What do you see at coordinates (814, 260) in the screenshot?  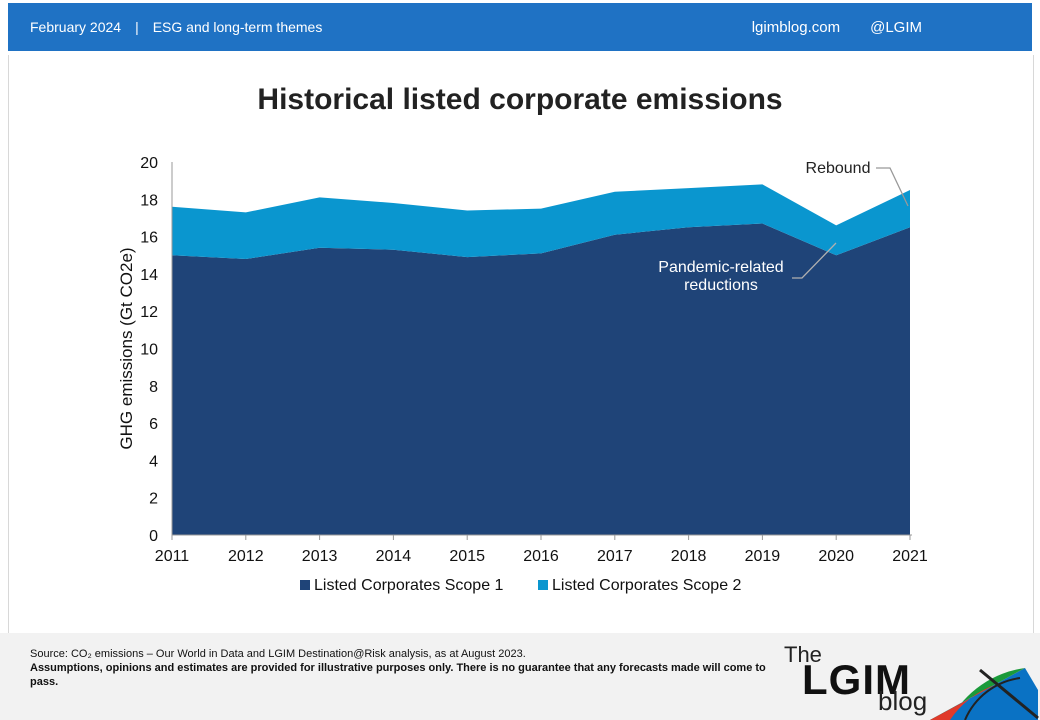 I see `annotation-pandemic-leader` at bounding box center [814, 260].